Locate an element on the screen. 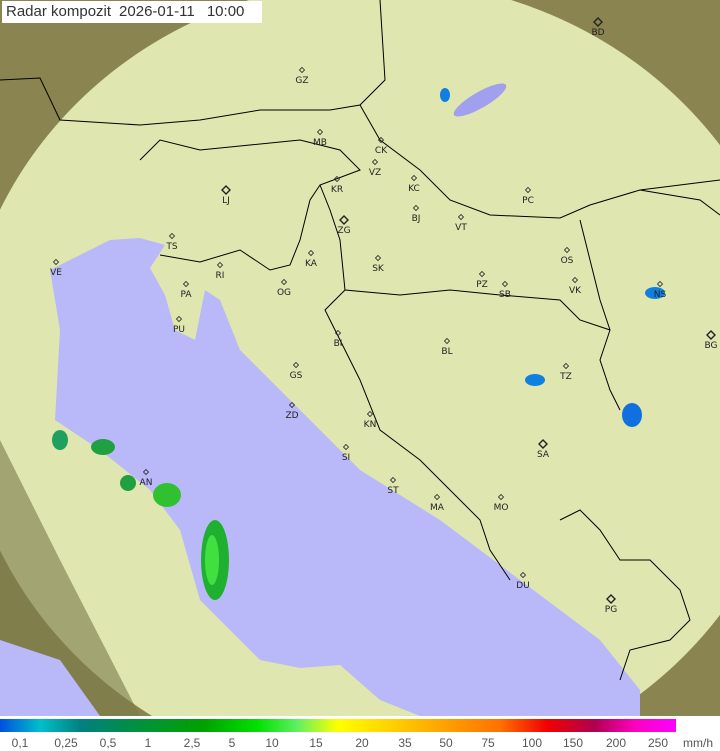  city-bl: BL is located at coordinates (447, 347).